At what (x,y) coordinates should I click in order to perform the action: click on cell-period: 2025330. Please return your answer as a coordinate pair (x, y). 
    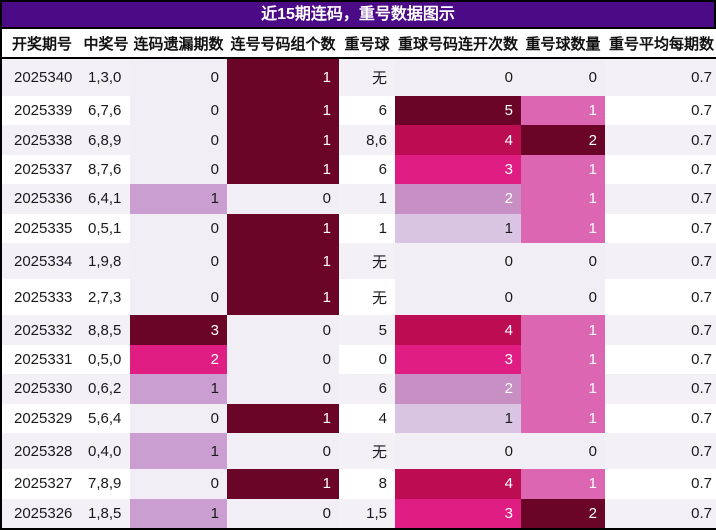
    Looking at the image, I should click on (42, 389).